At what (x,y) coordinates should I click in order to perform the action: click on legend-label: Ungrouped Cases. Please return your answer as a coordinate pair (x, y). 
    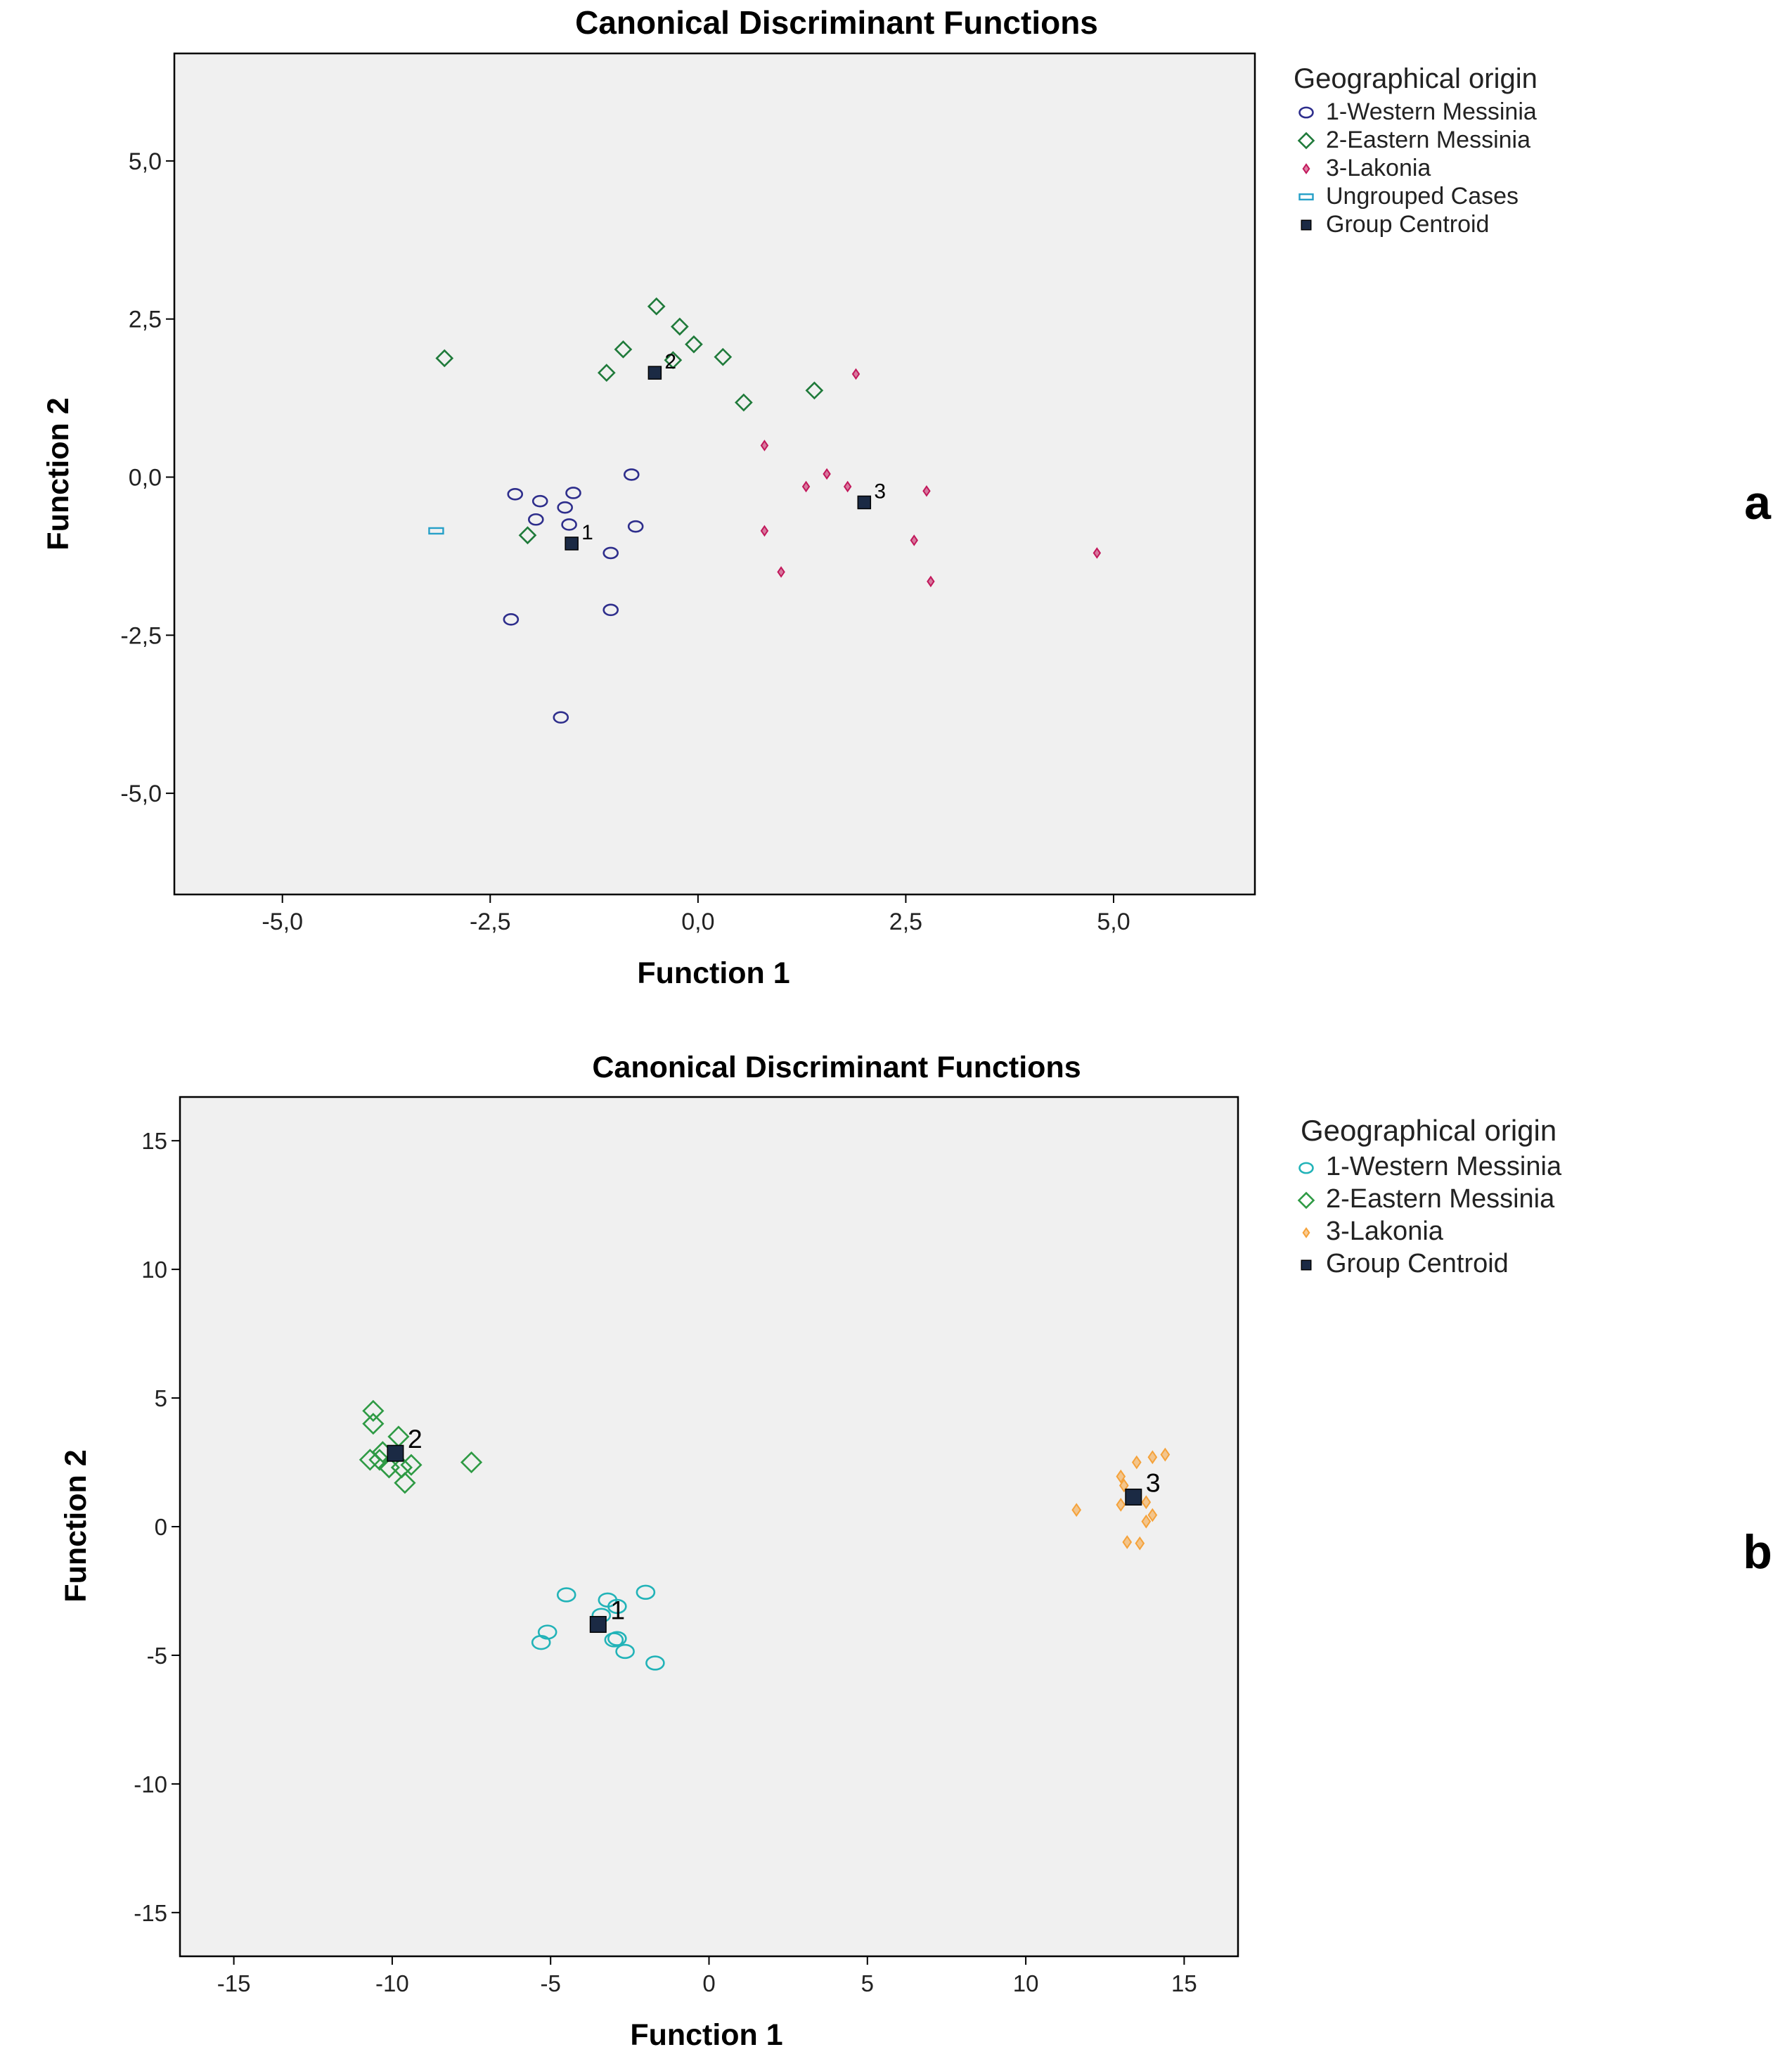
    Looking at the image, I should click on (1423, 196).